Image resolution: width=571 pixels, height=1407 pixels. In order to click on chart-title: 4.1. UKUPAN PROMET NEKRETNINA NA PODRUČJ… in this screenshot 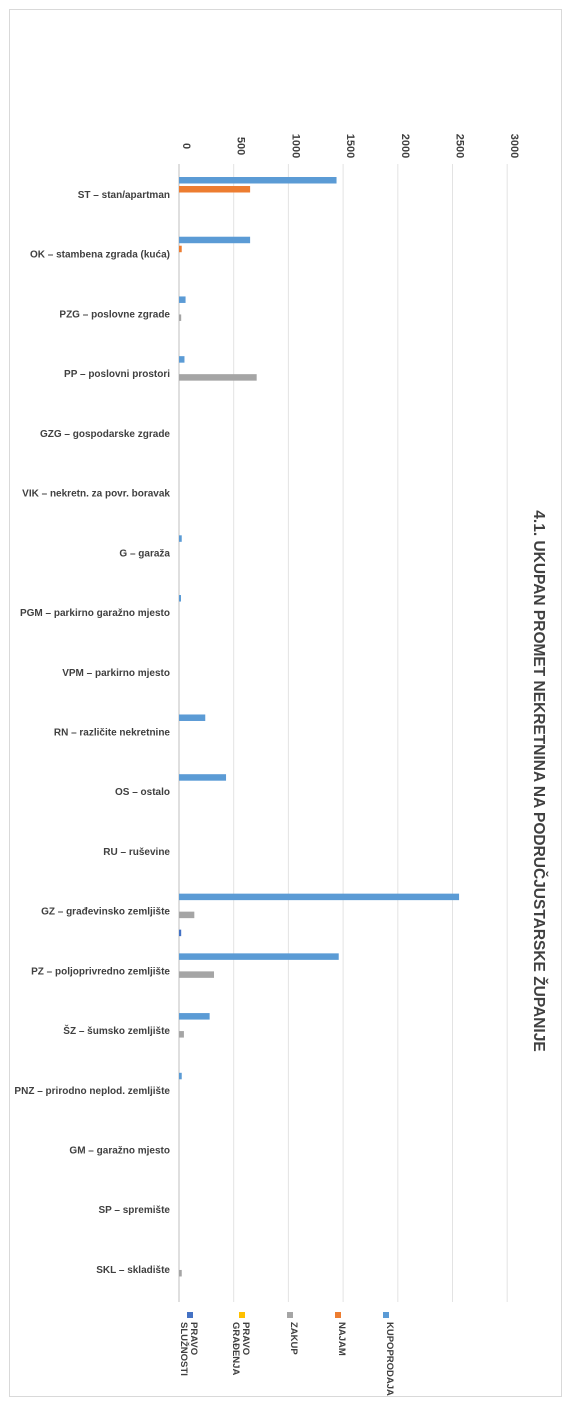, I will do `click(539, 780)`.